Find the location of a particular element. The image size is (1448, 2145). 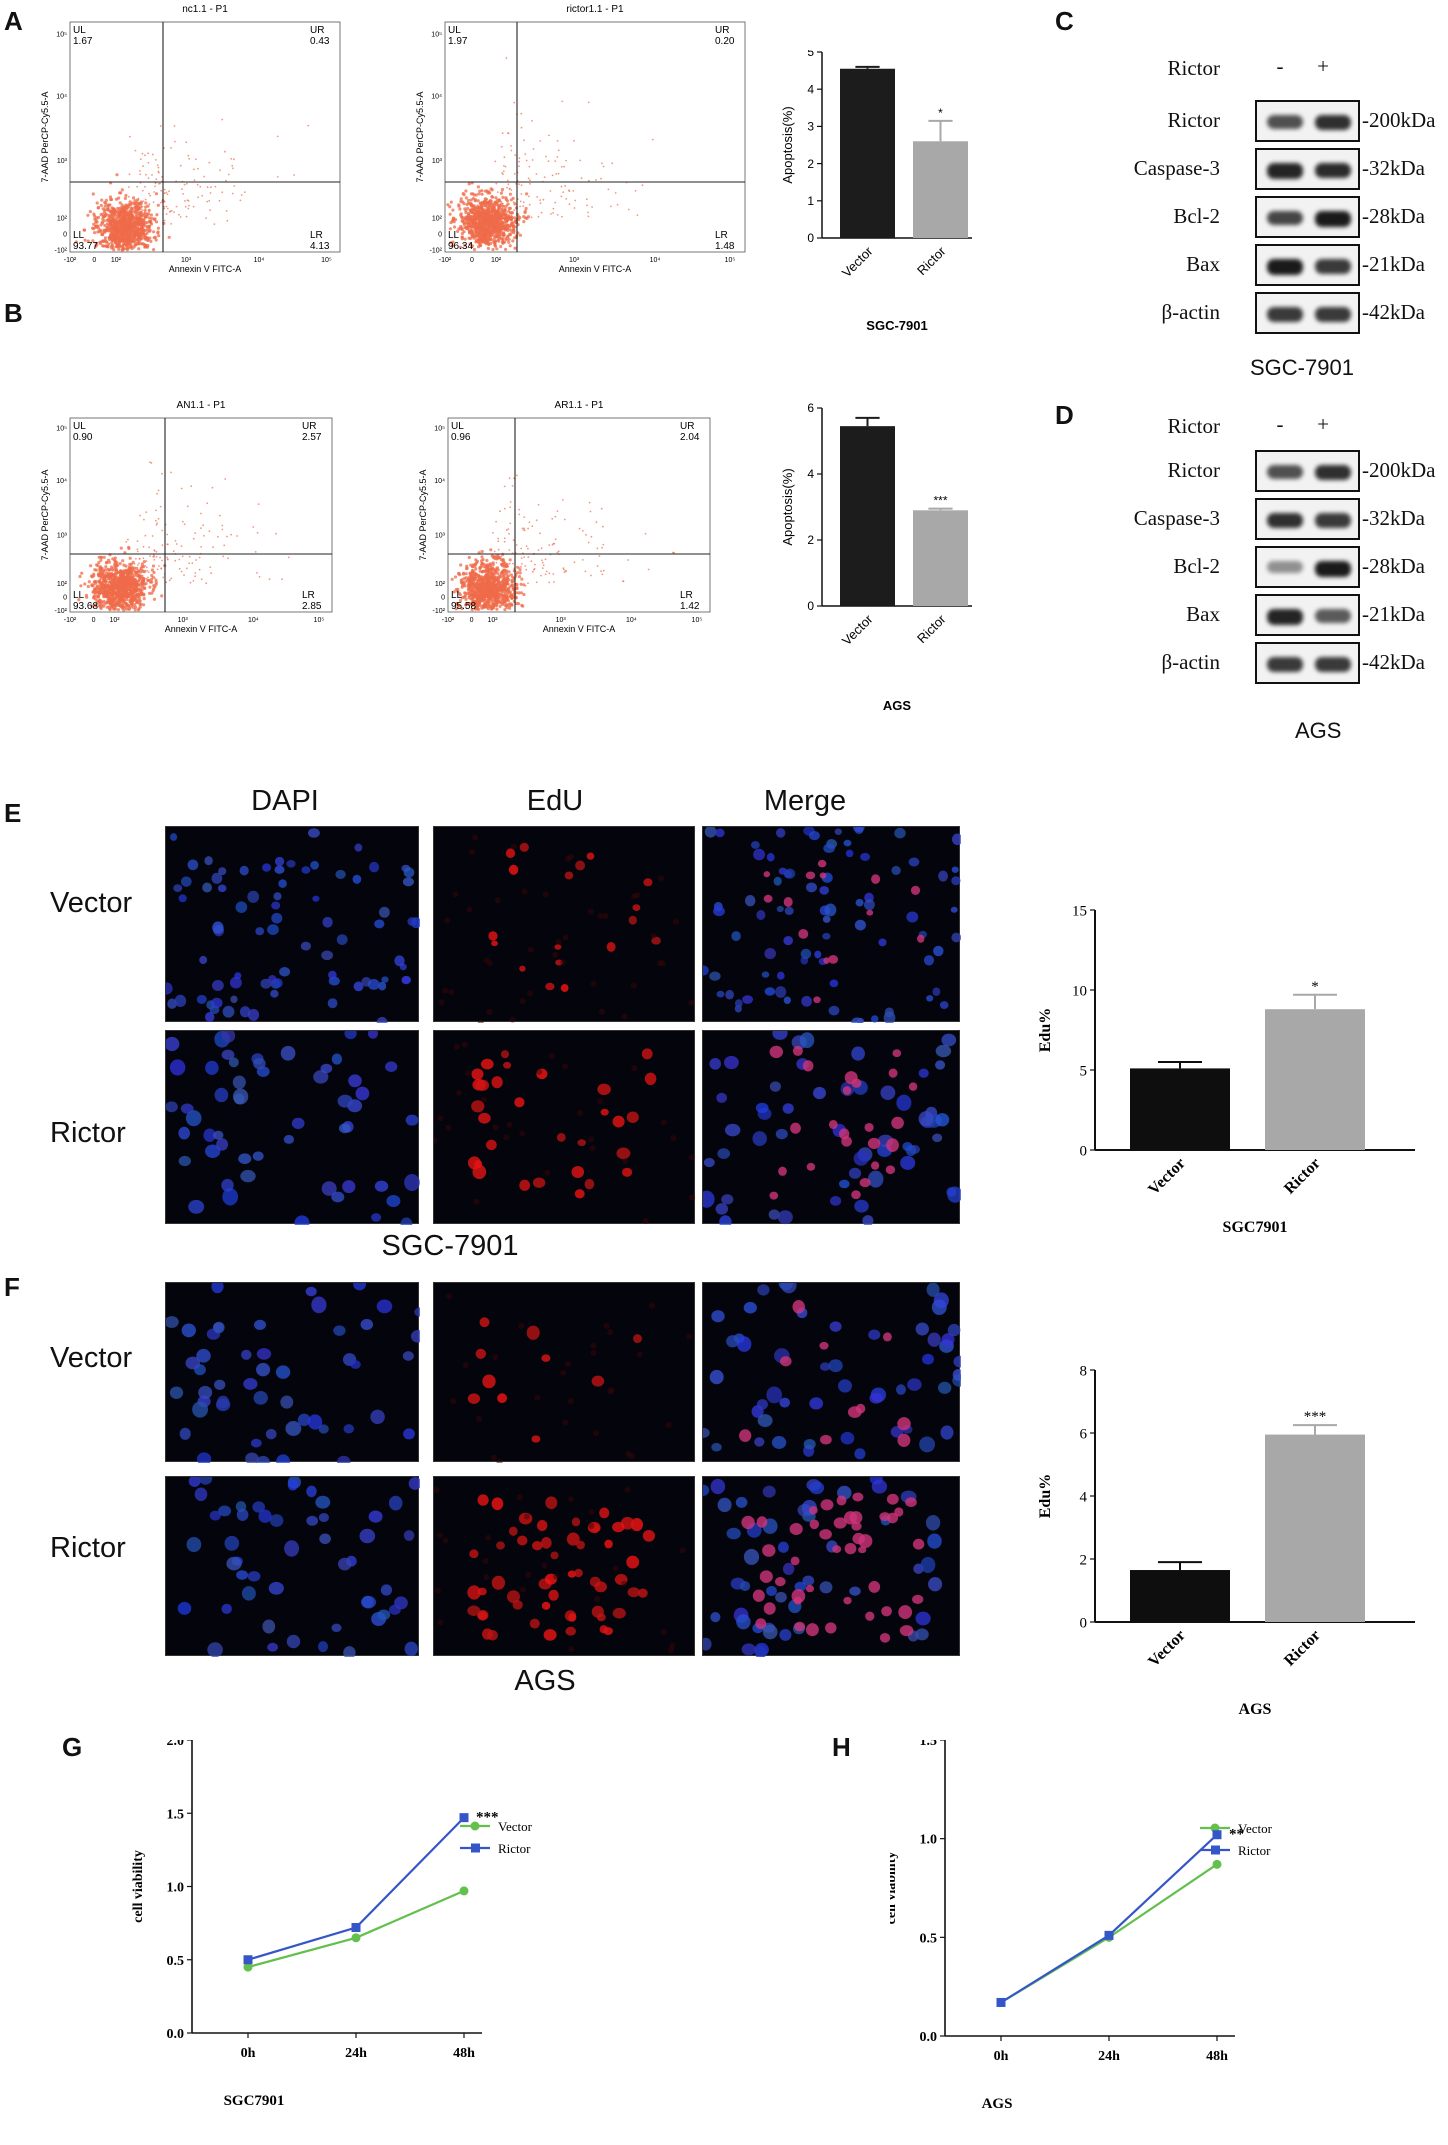

flow-nc-ytick: 10⁴ is located at coordinates (61, 97).